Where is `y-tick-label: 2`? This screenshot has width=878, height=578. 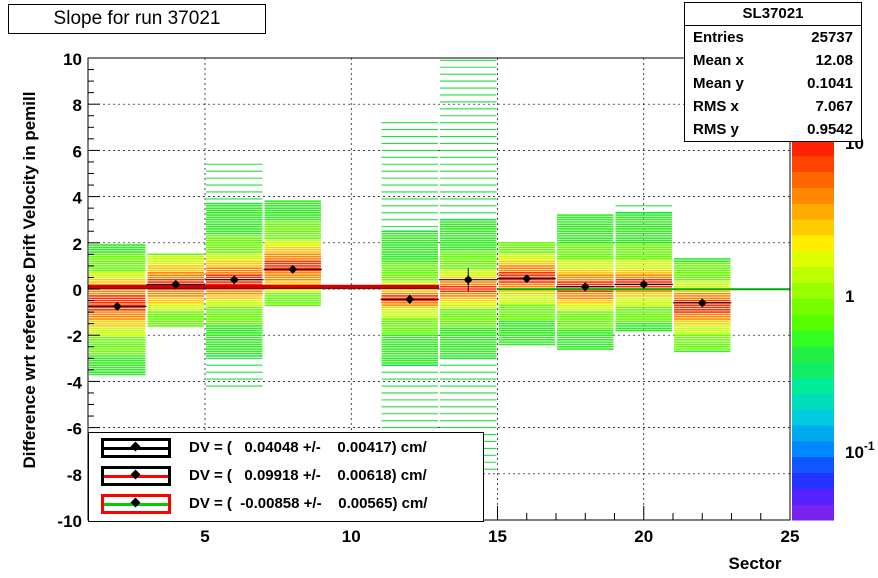
y-tick-label: 2 is located at coordinates (77, 244).